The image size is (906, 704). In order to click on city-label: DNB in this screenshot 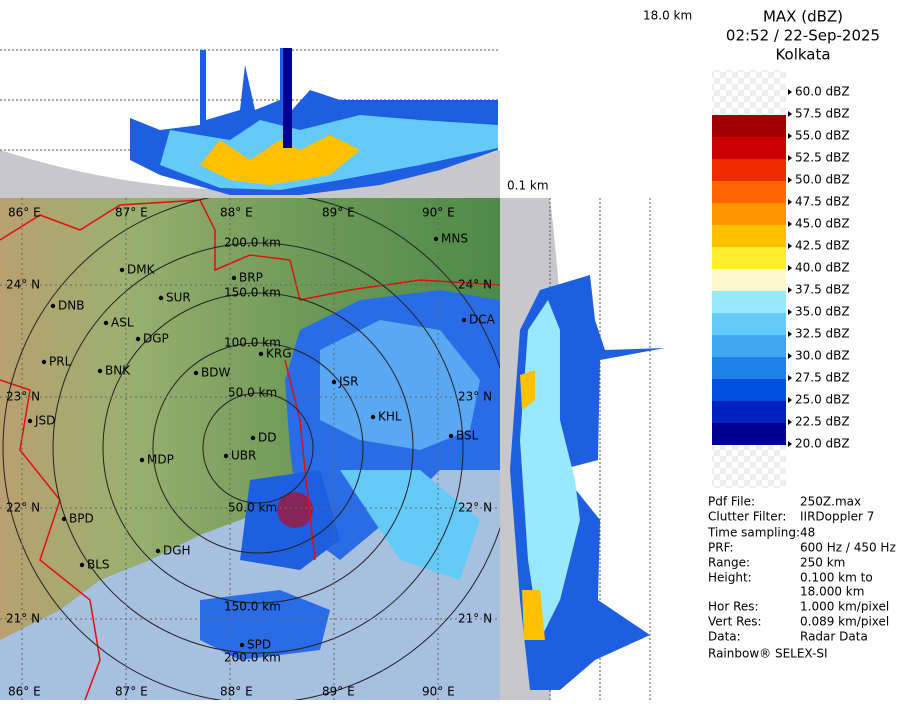, I will do `click(71, 306)`.